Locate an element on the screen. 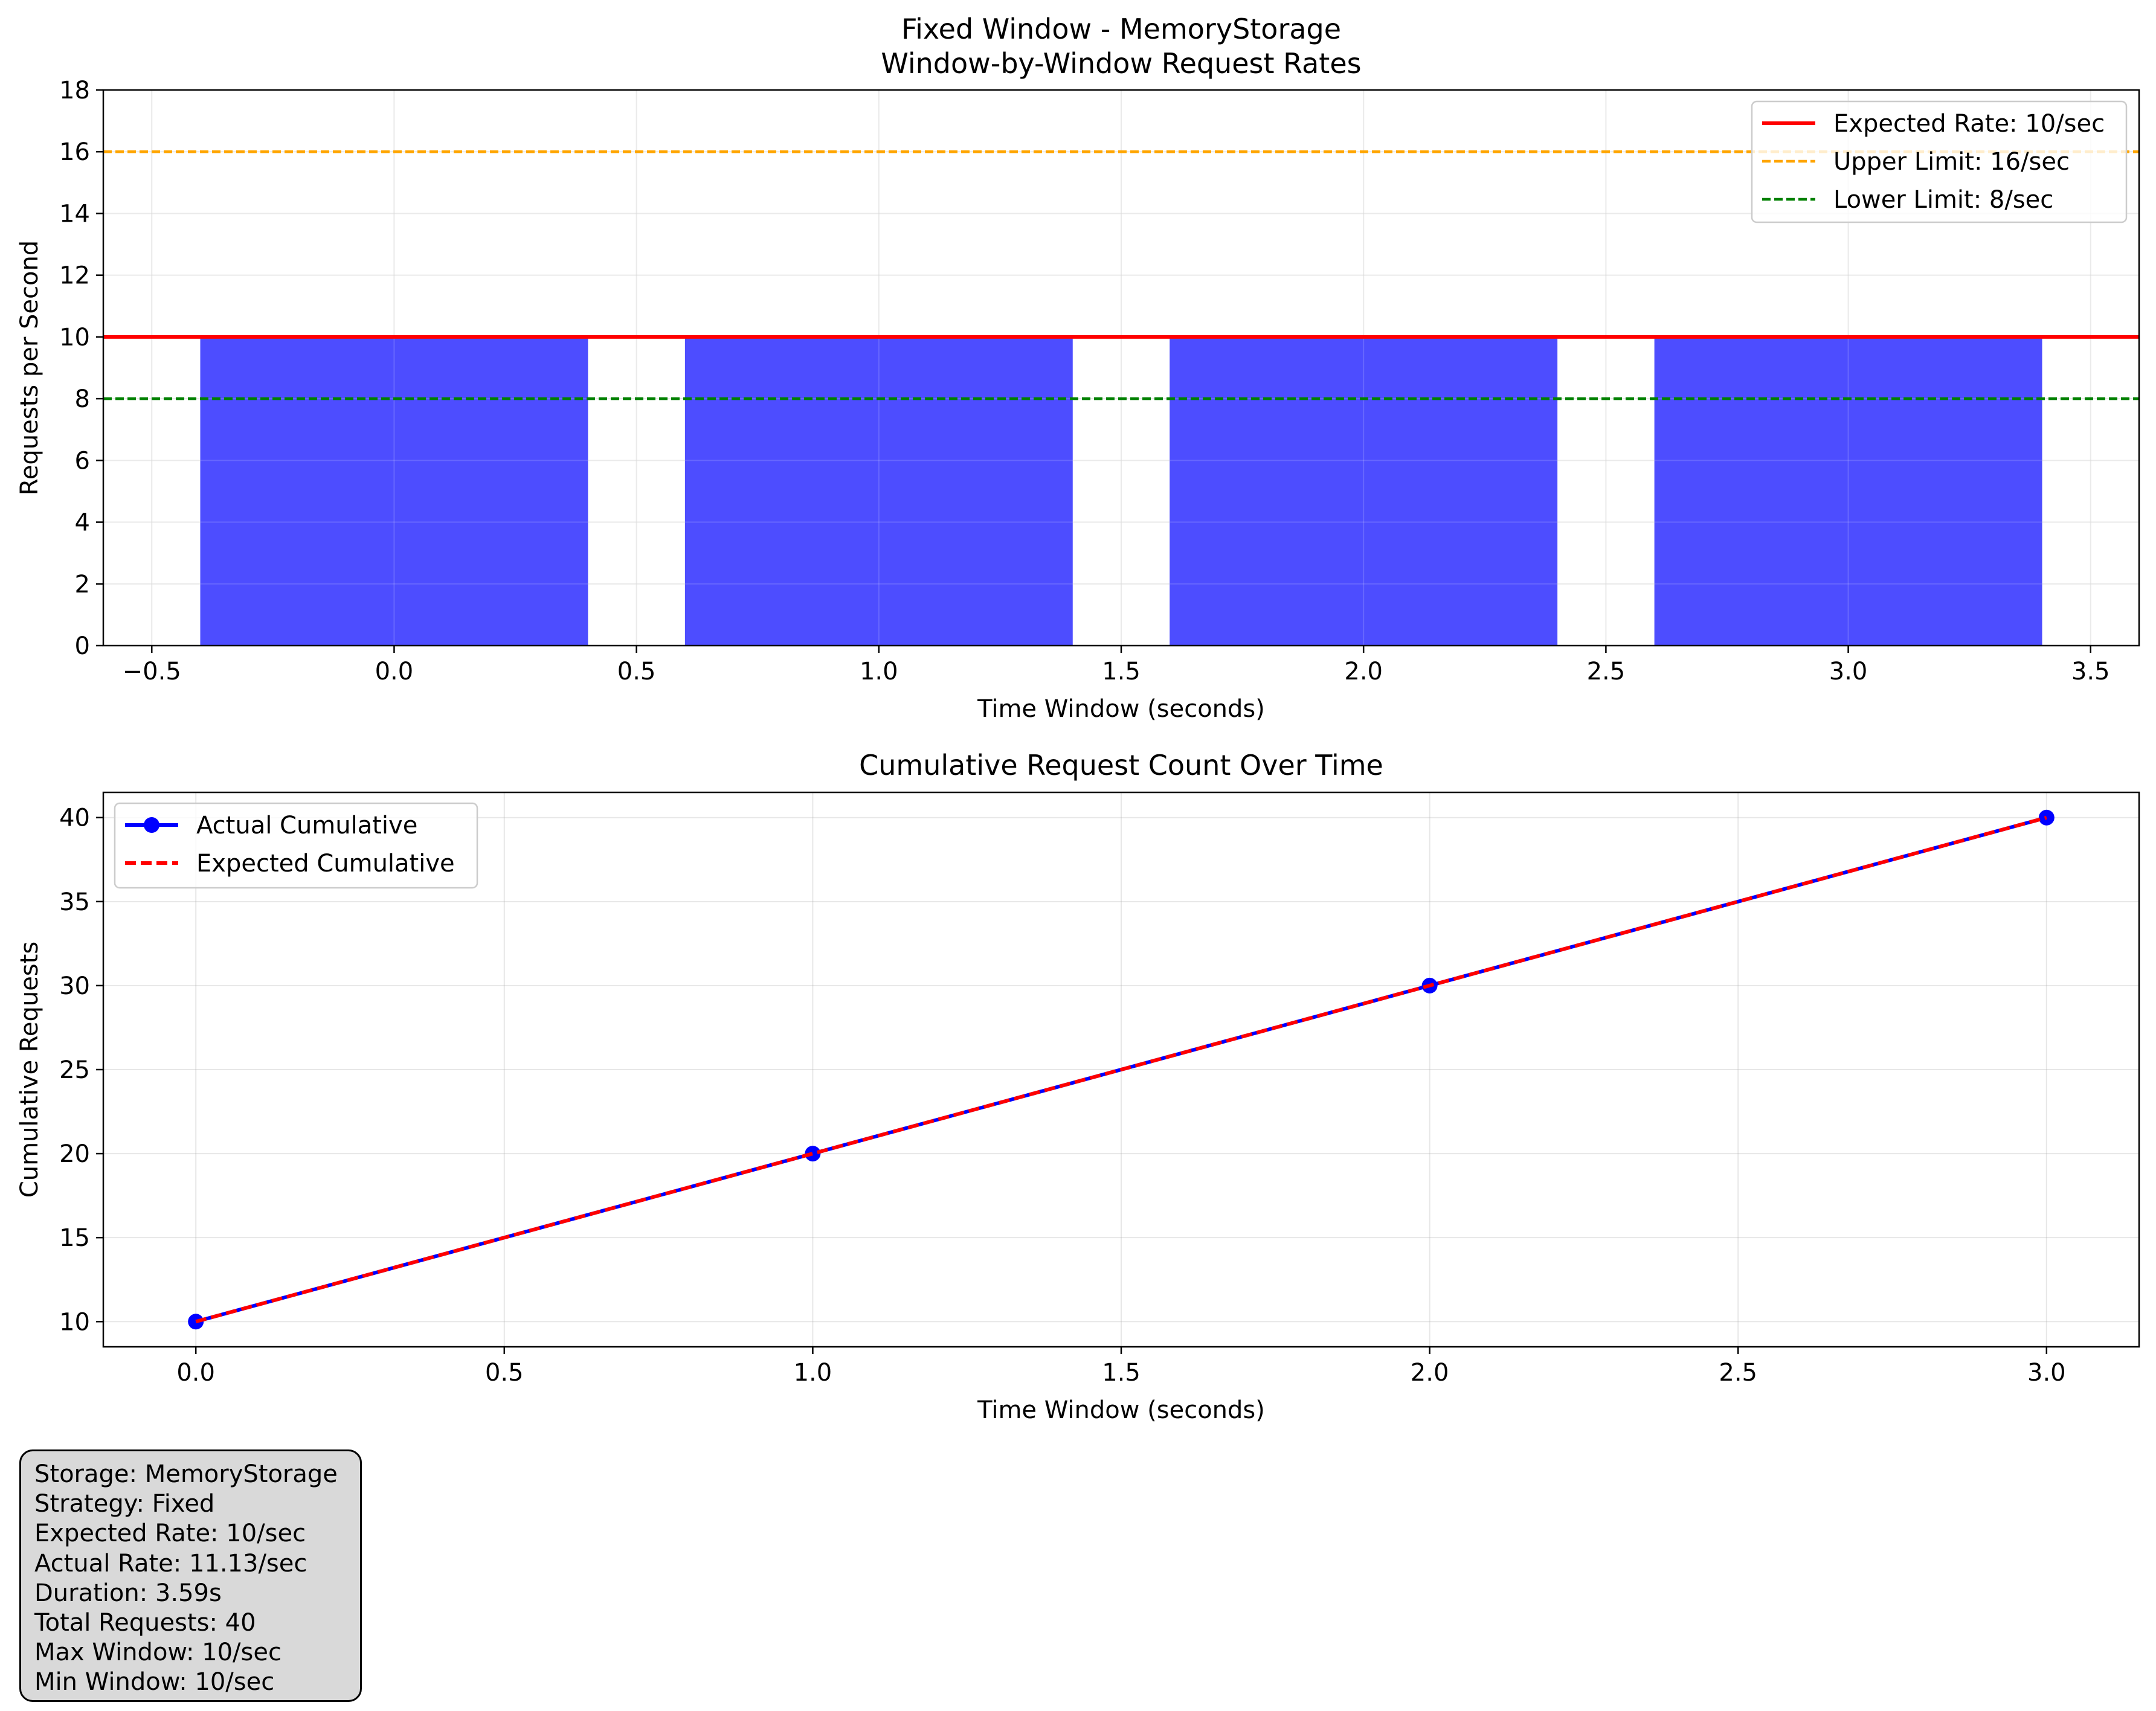  stats-expected-rate: Expected Rate: 10/sec is located at coordinates (170, 1534).